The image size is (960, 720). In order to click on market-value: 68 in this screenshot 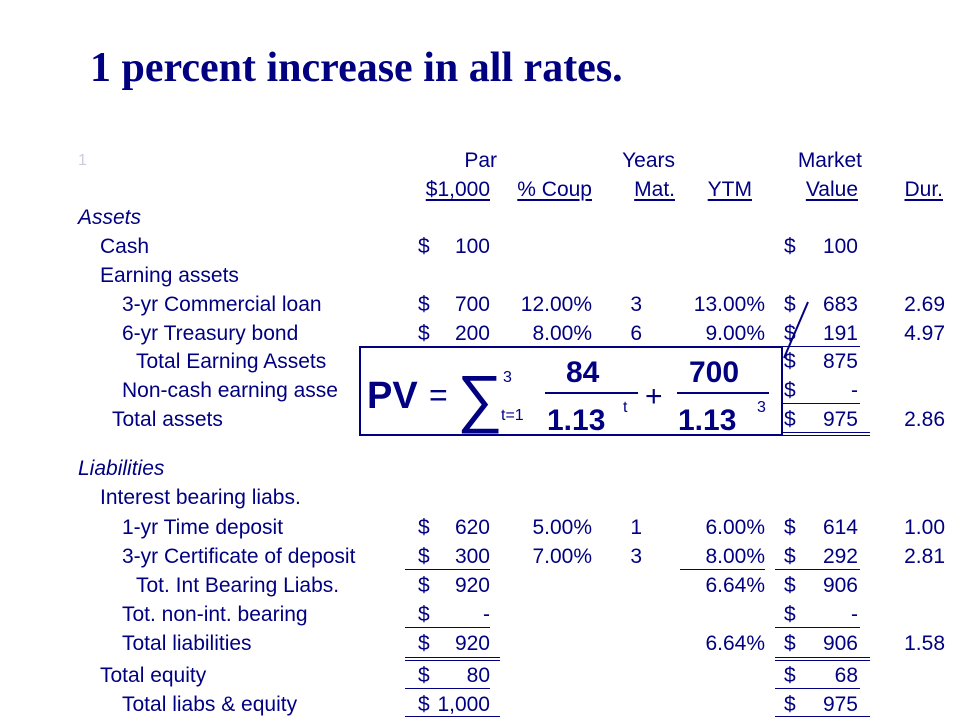, I will do `click(846, 675)`.